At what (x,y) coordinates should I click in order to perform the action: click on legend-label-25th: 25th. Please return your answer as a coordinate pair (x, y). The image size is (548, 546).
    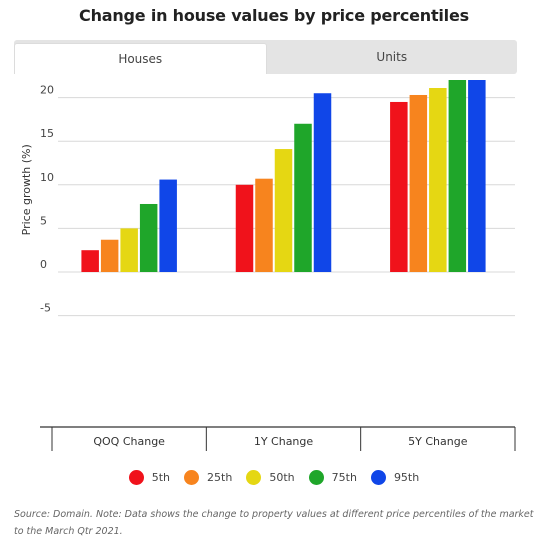
    Looking at the image, I should click on (220, 477).